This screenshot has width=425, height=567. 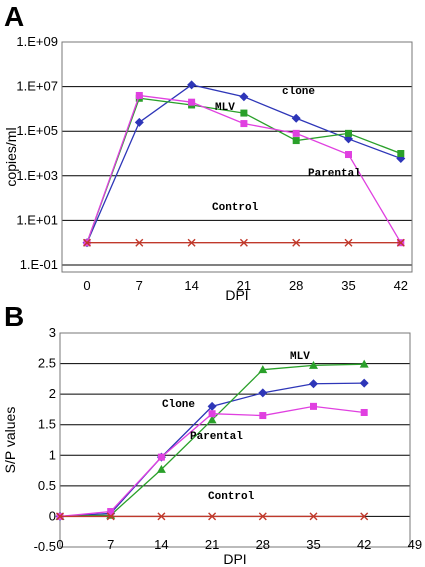 I want to click on panel-a-x-tick-label: 21, so click(x=244, y=285).